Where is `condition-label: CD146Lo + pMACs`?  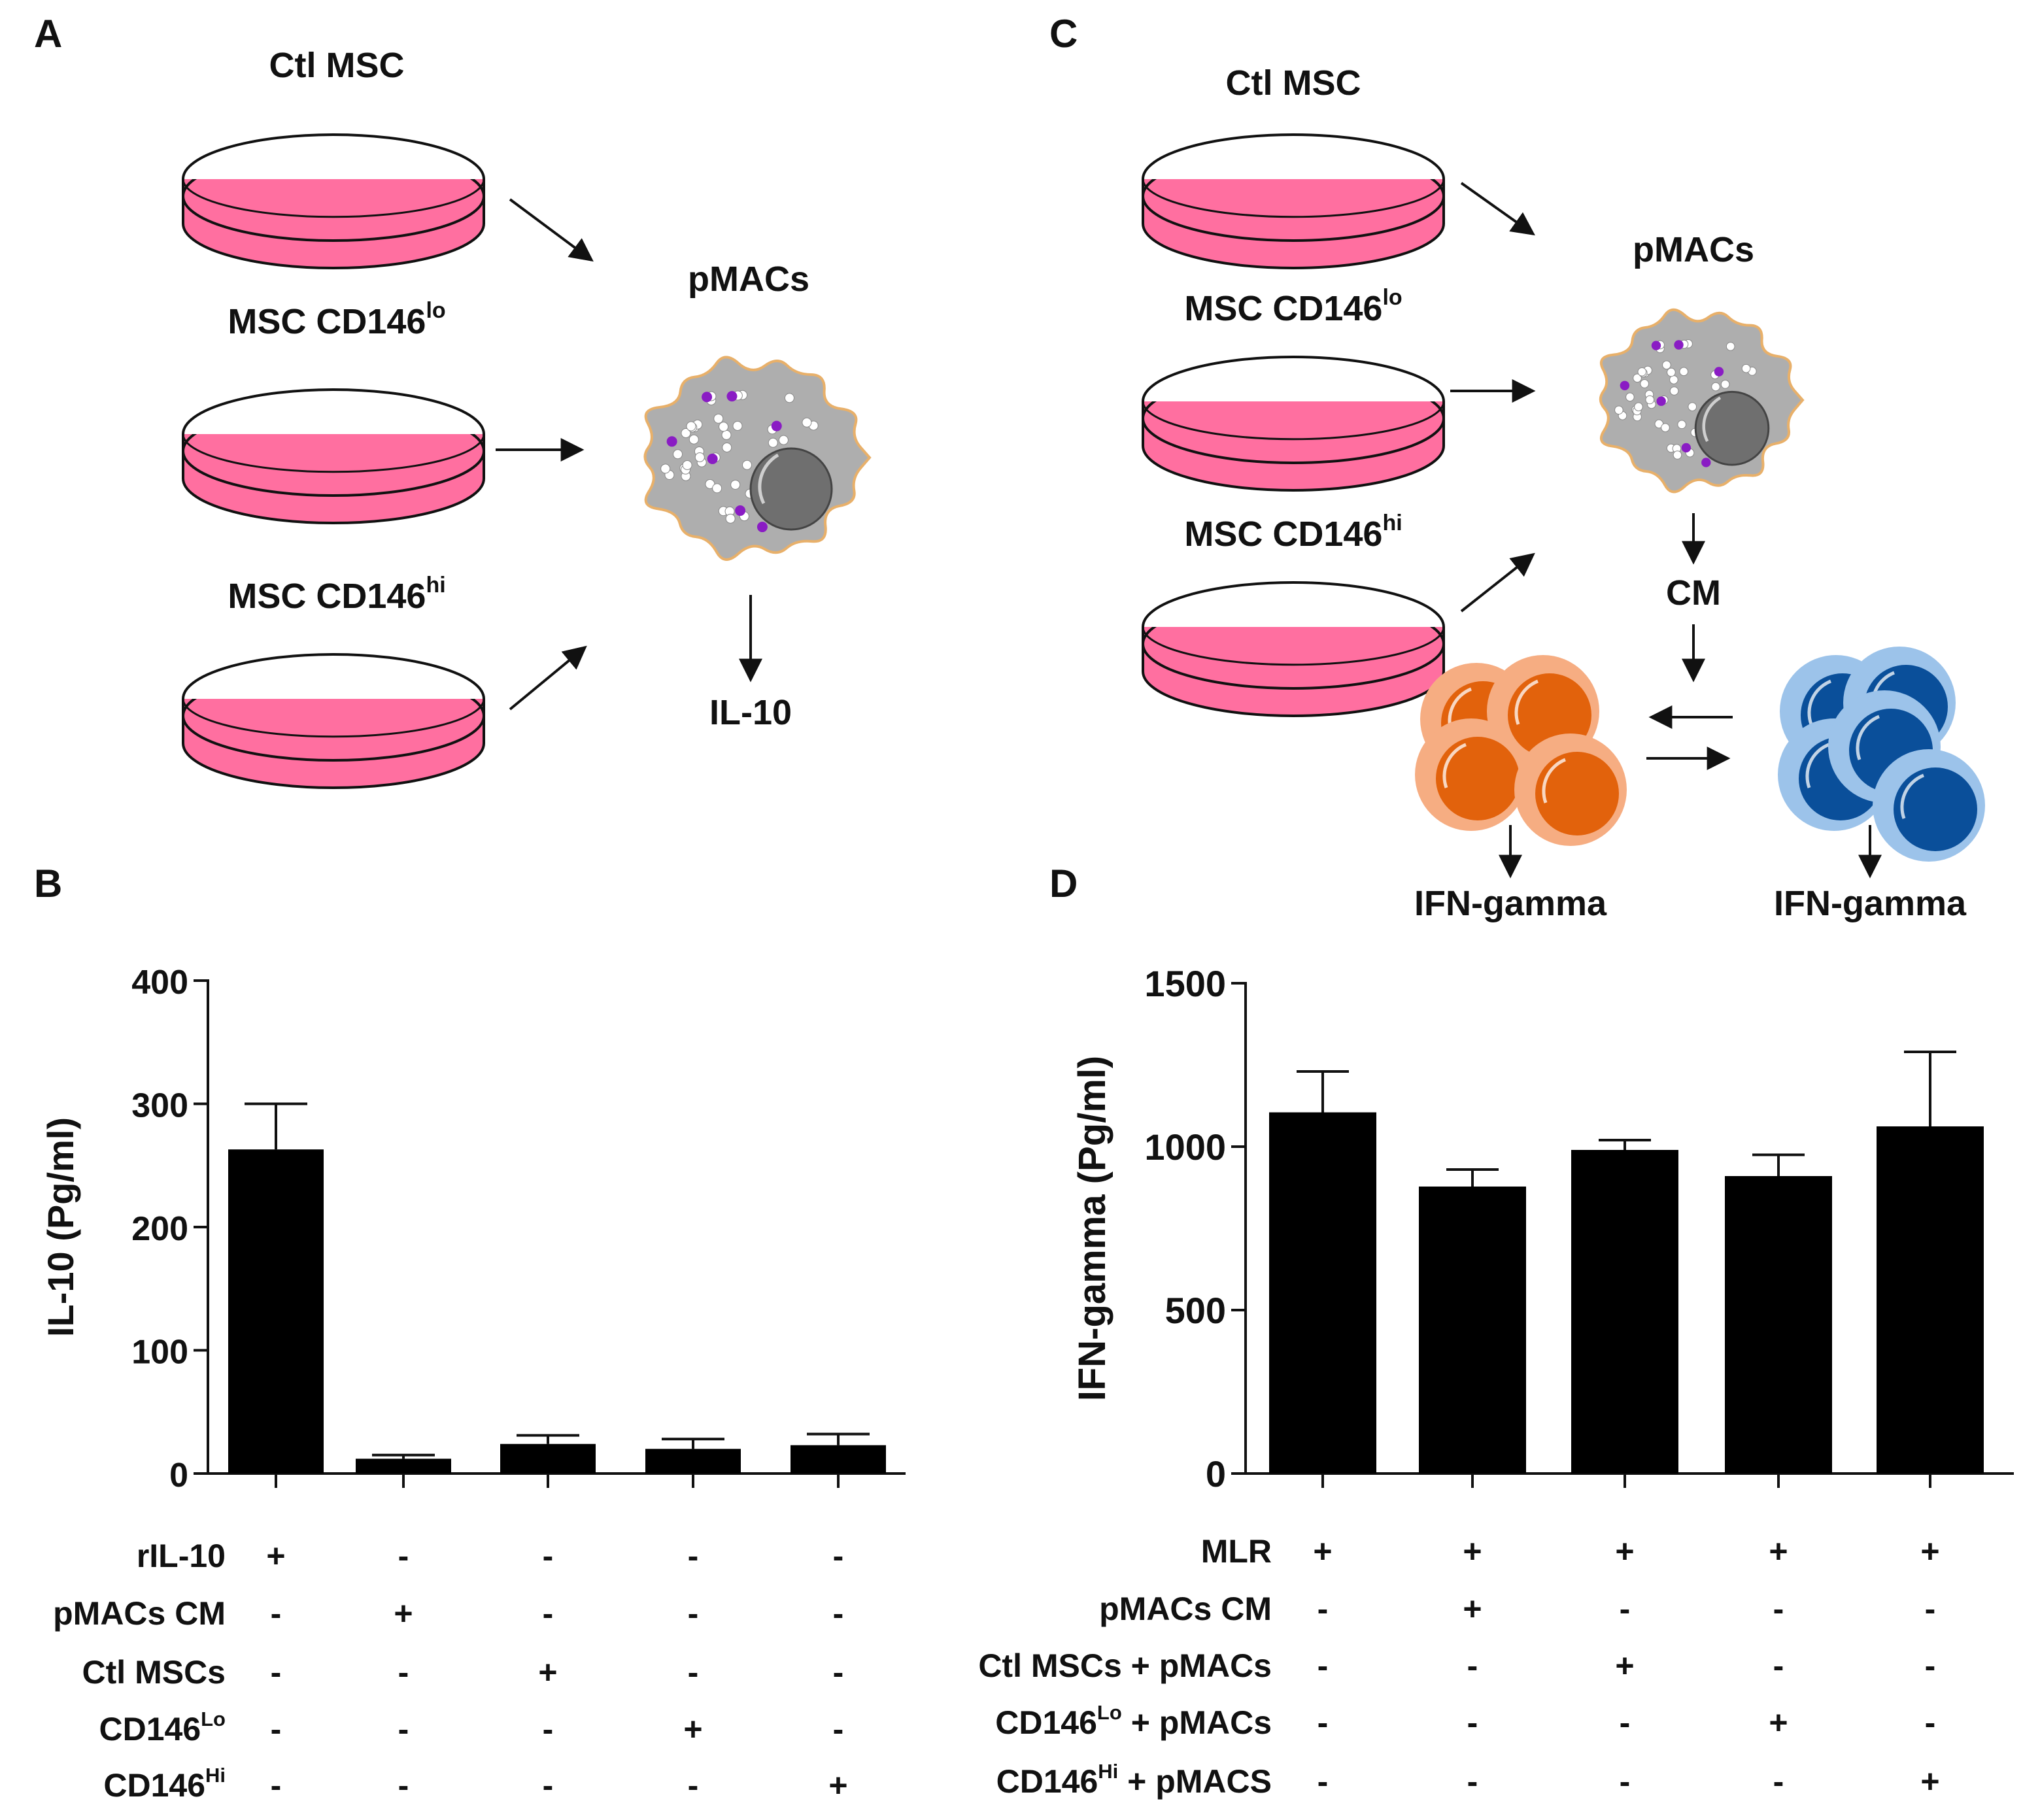
condition-label: CD146Lo + pMACs is located at coordinates (1133, 1721).